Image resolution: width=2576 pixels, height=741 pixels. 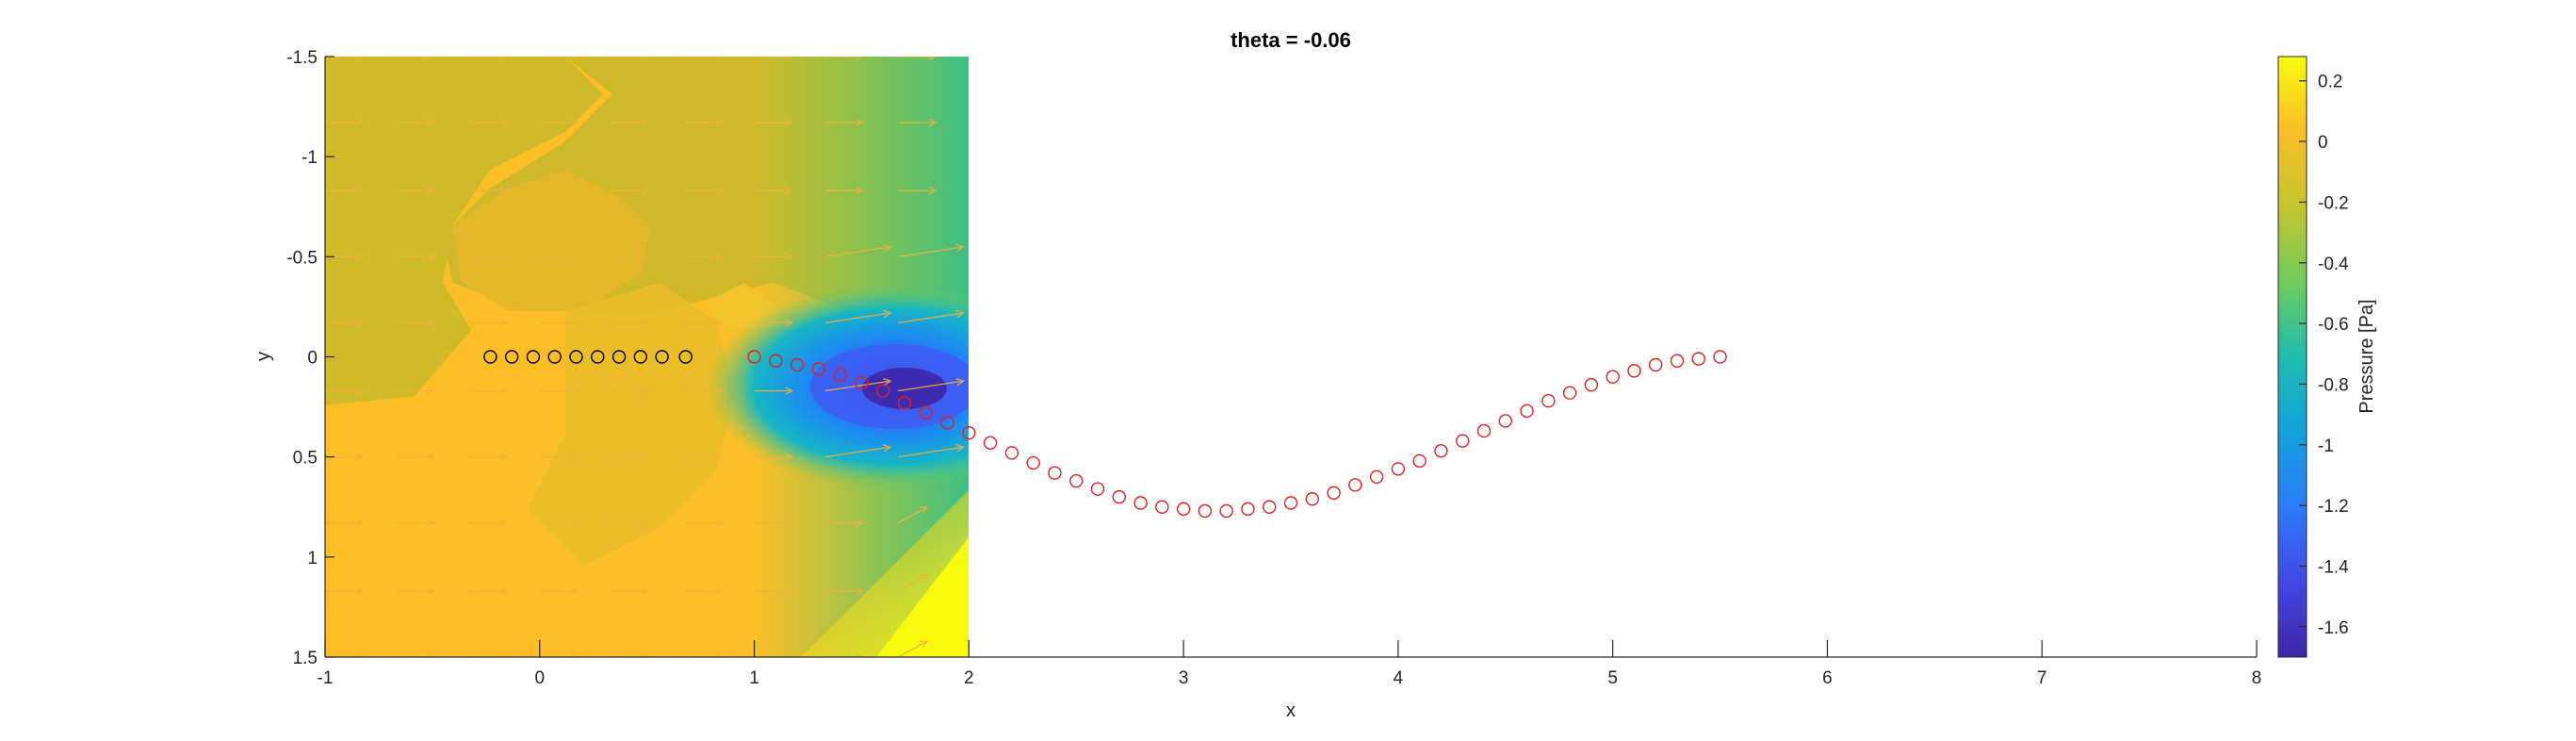 I want to click on x-tick-label: 2, so click(x=969, y=678).